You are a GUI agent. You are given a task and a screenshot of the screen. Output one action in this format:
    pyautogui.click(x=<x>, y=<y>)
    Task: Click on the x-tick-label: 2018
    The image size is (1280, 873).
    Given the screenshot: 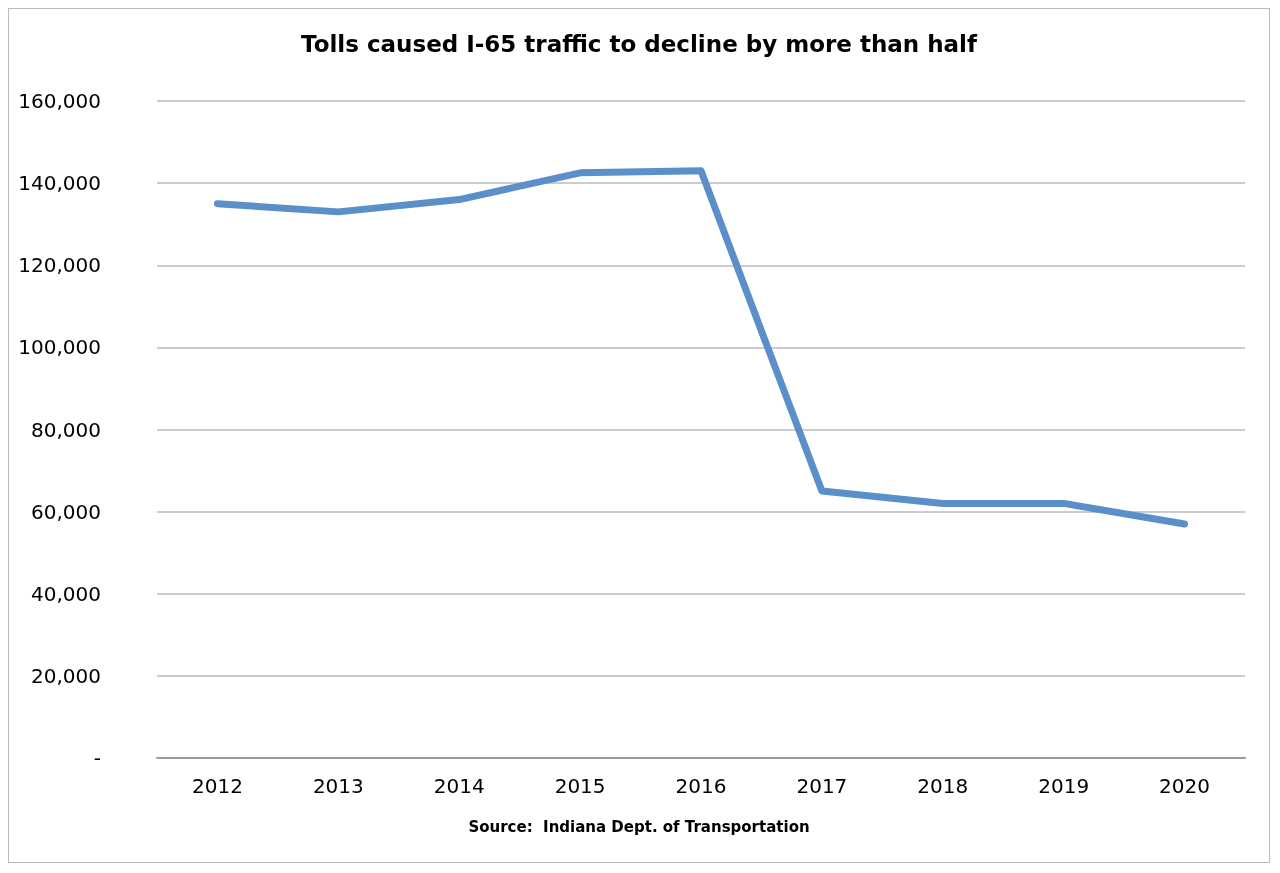 What is the action you would take?
    pyautogui.click(x=943, y=786)
    